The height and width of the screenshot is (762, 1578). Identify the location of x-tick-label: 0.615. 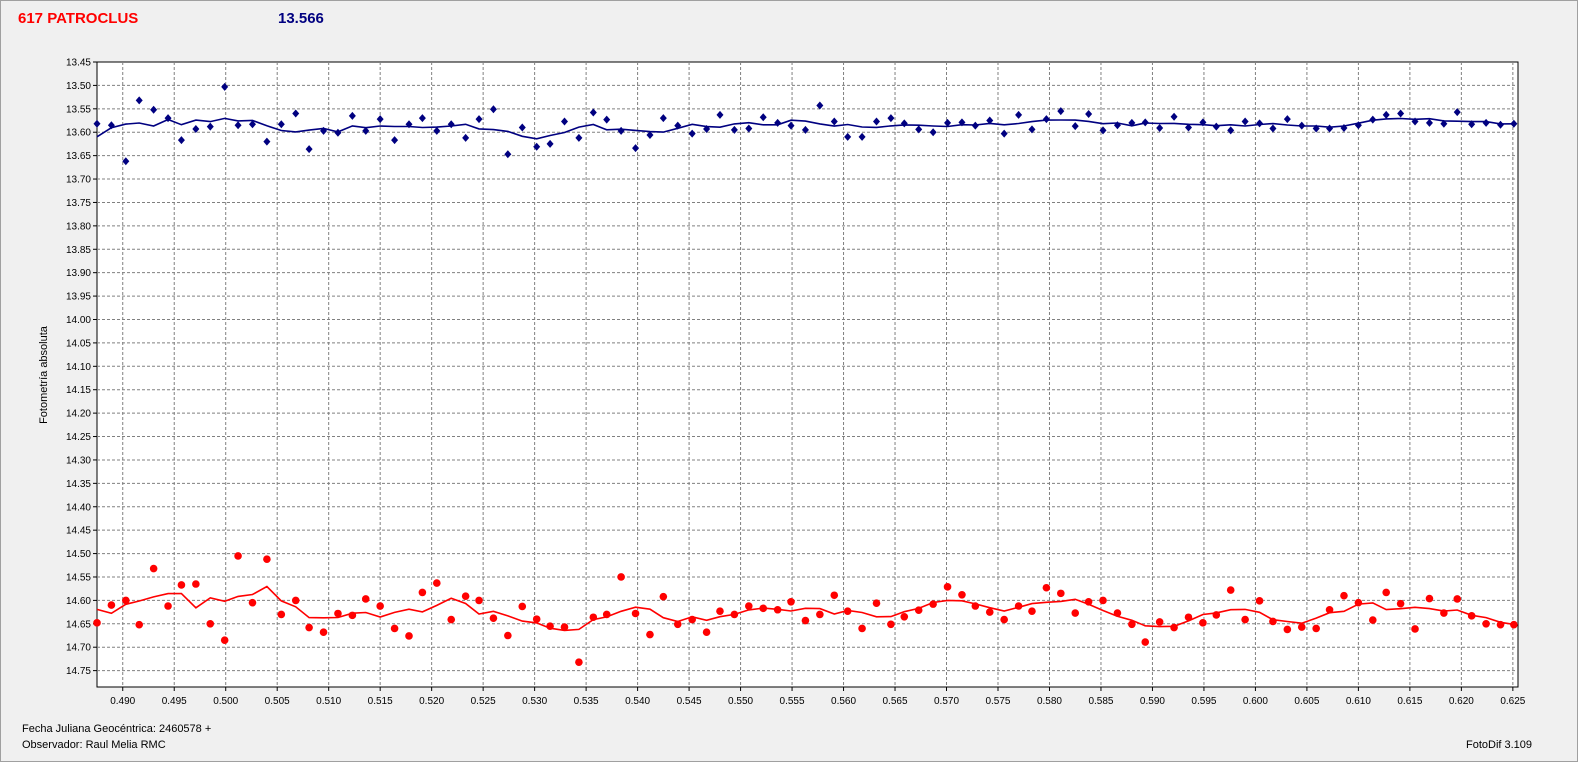
(1409, 701).